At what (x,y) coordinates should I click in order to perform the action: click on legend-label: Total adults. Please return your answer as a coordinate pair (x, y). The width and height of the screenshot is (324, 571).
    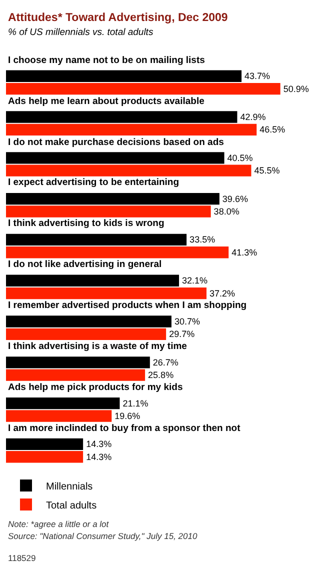
    Looking at the image, I should click on (71, 506).